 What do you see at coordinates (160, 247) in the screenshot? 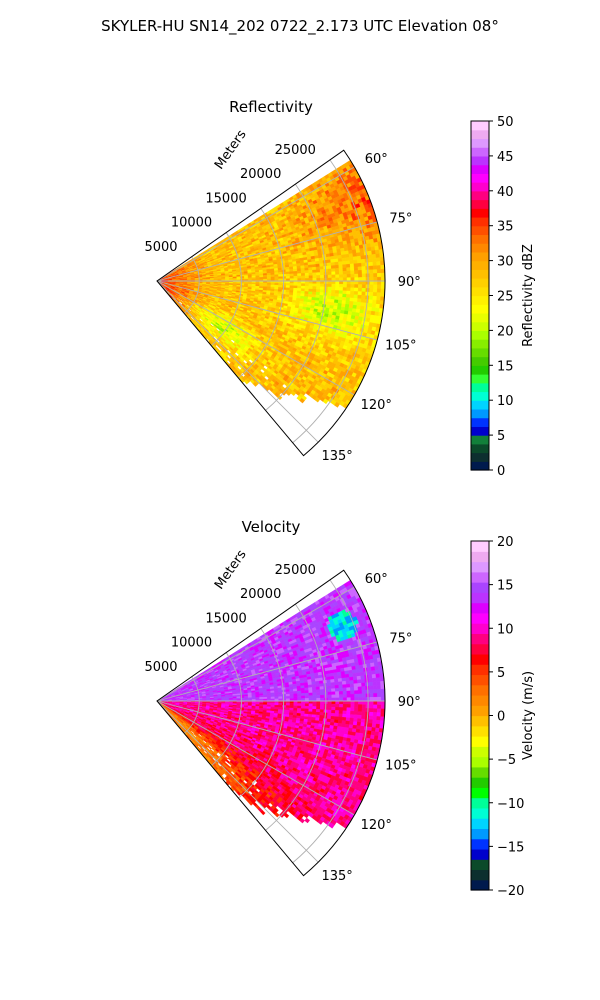
I see `range-tick-label: 5000` at bounding box center [160, 247].